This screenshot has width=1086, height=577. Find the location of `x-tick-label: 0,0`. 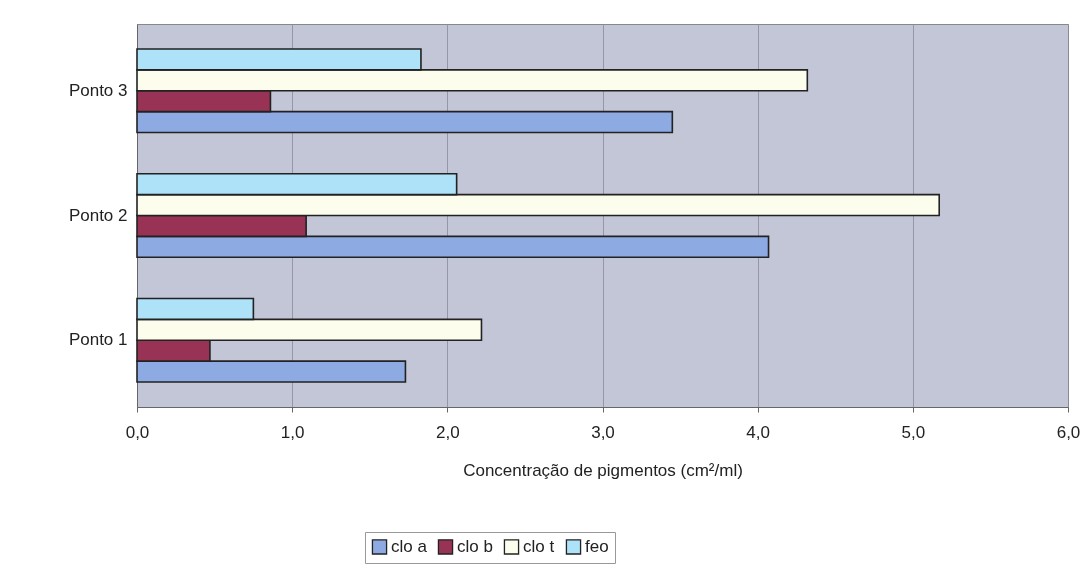

x-tick-label: 0,0 is located at coordinates (137, 432).